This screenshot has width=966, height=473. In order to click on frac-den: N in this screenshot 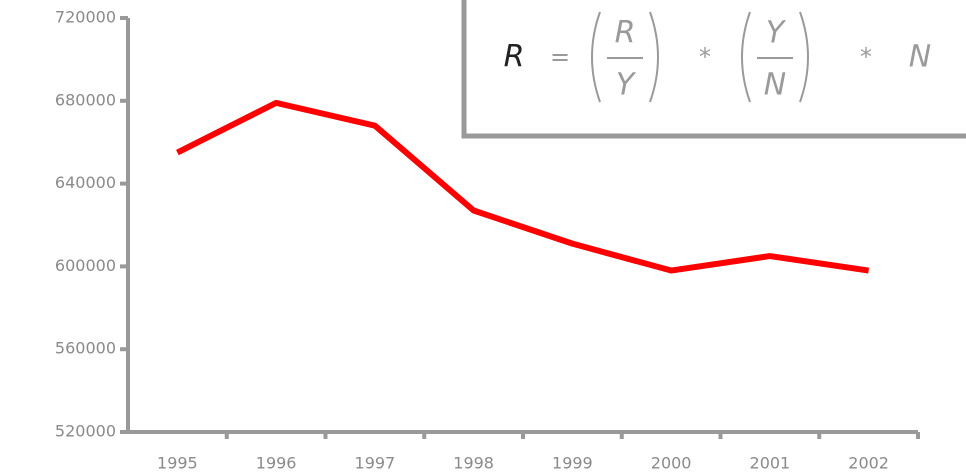, I will do `click(775, 85)`.